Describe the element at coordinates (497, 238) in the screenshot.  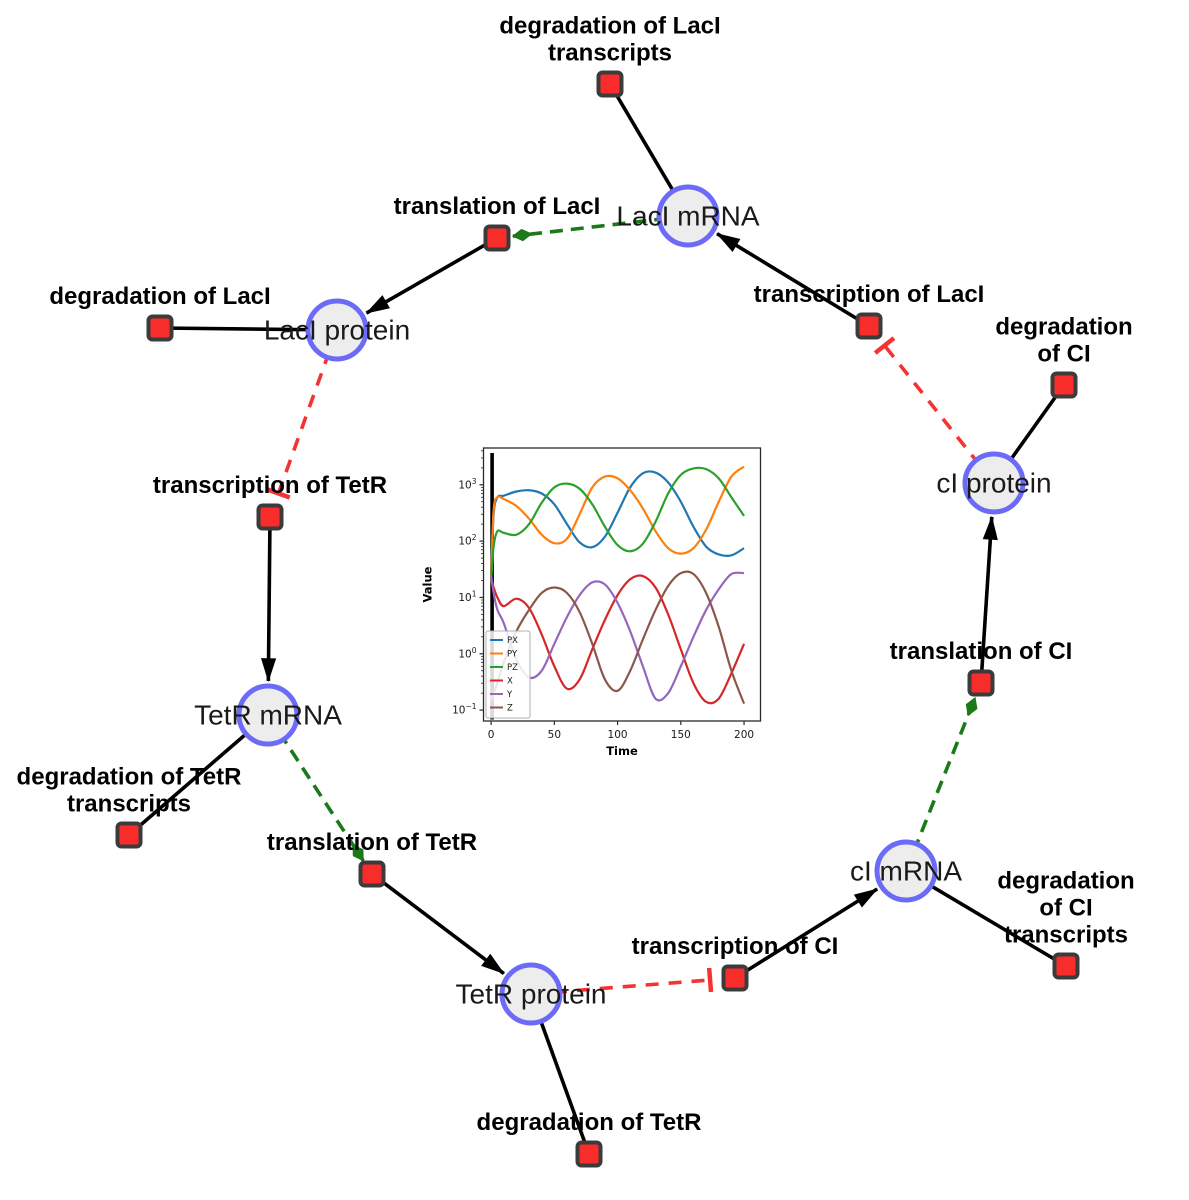
I see `reaction-node-translation-of-laci` at that location.